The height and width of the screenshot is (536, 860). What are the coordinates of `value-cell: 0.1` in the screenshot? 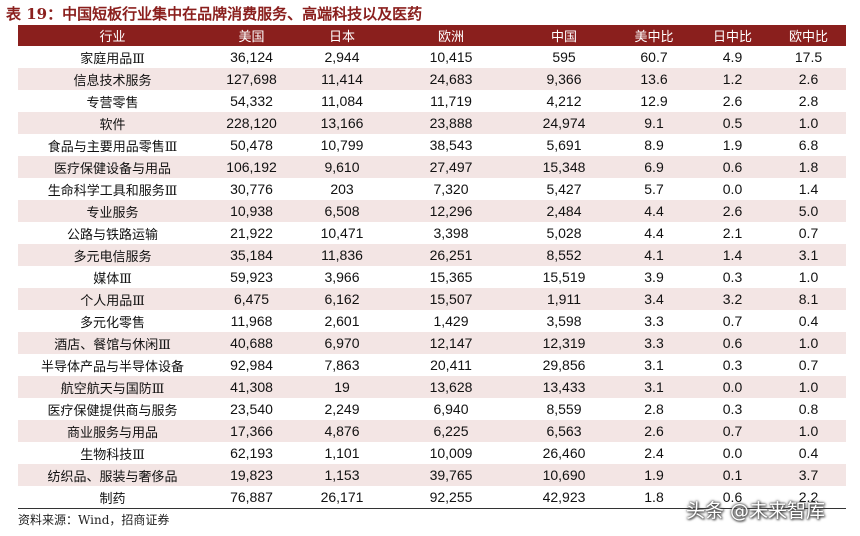 It's located at (732, 475).